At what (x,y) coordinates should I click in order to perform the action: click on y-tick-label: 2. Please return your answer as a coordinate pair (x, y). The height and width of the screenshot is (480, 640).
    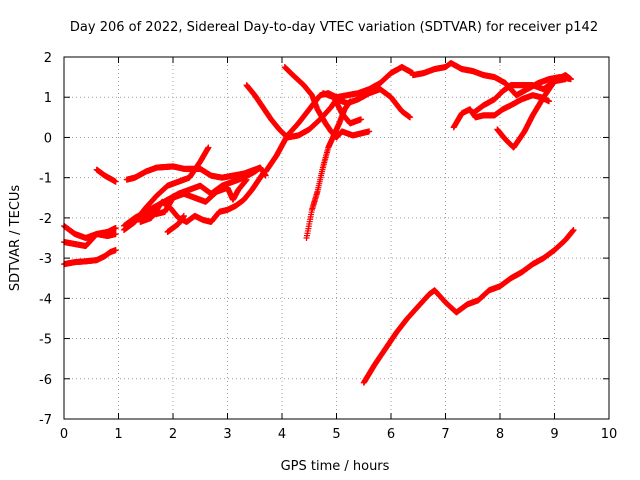
    Looking at the image, I should click on (48, 58).